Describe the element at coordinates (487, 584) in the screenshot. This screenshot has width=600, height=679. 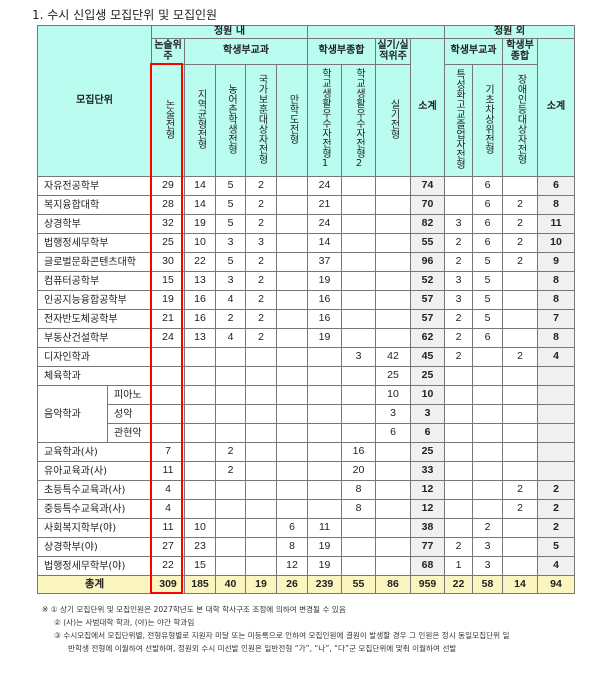
I see `value-cell: 58` at that location.